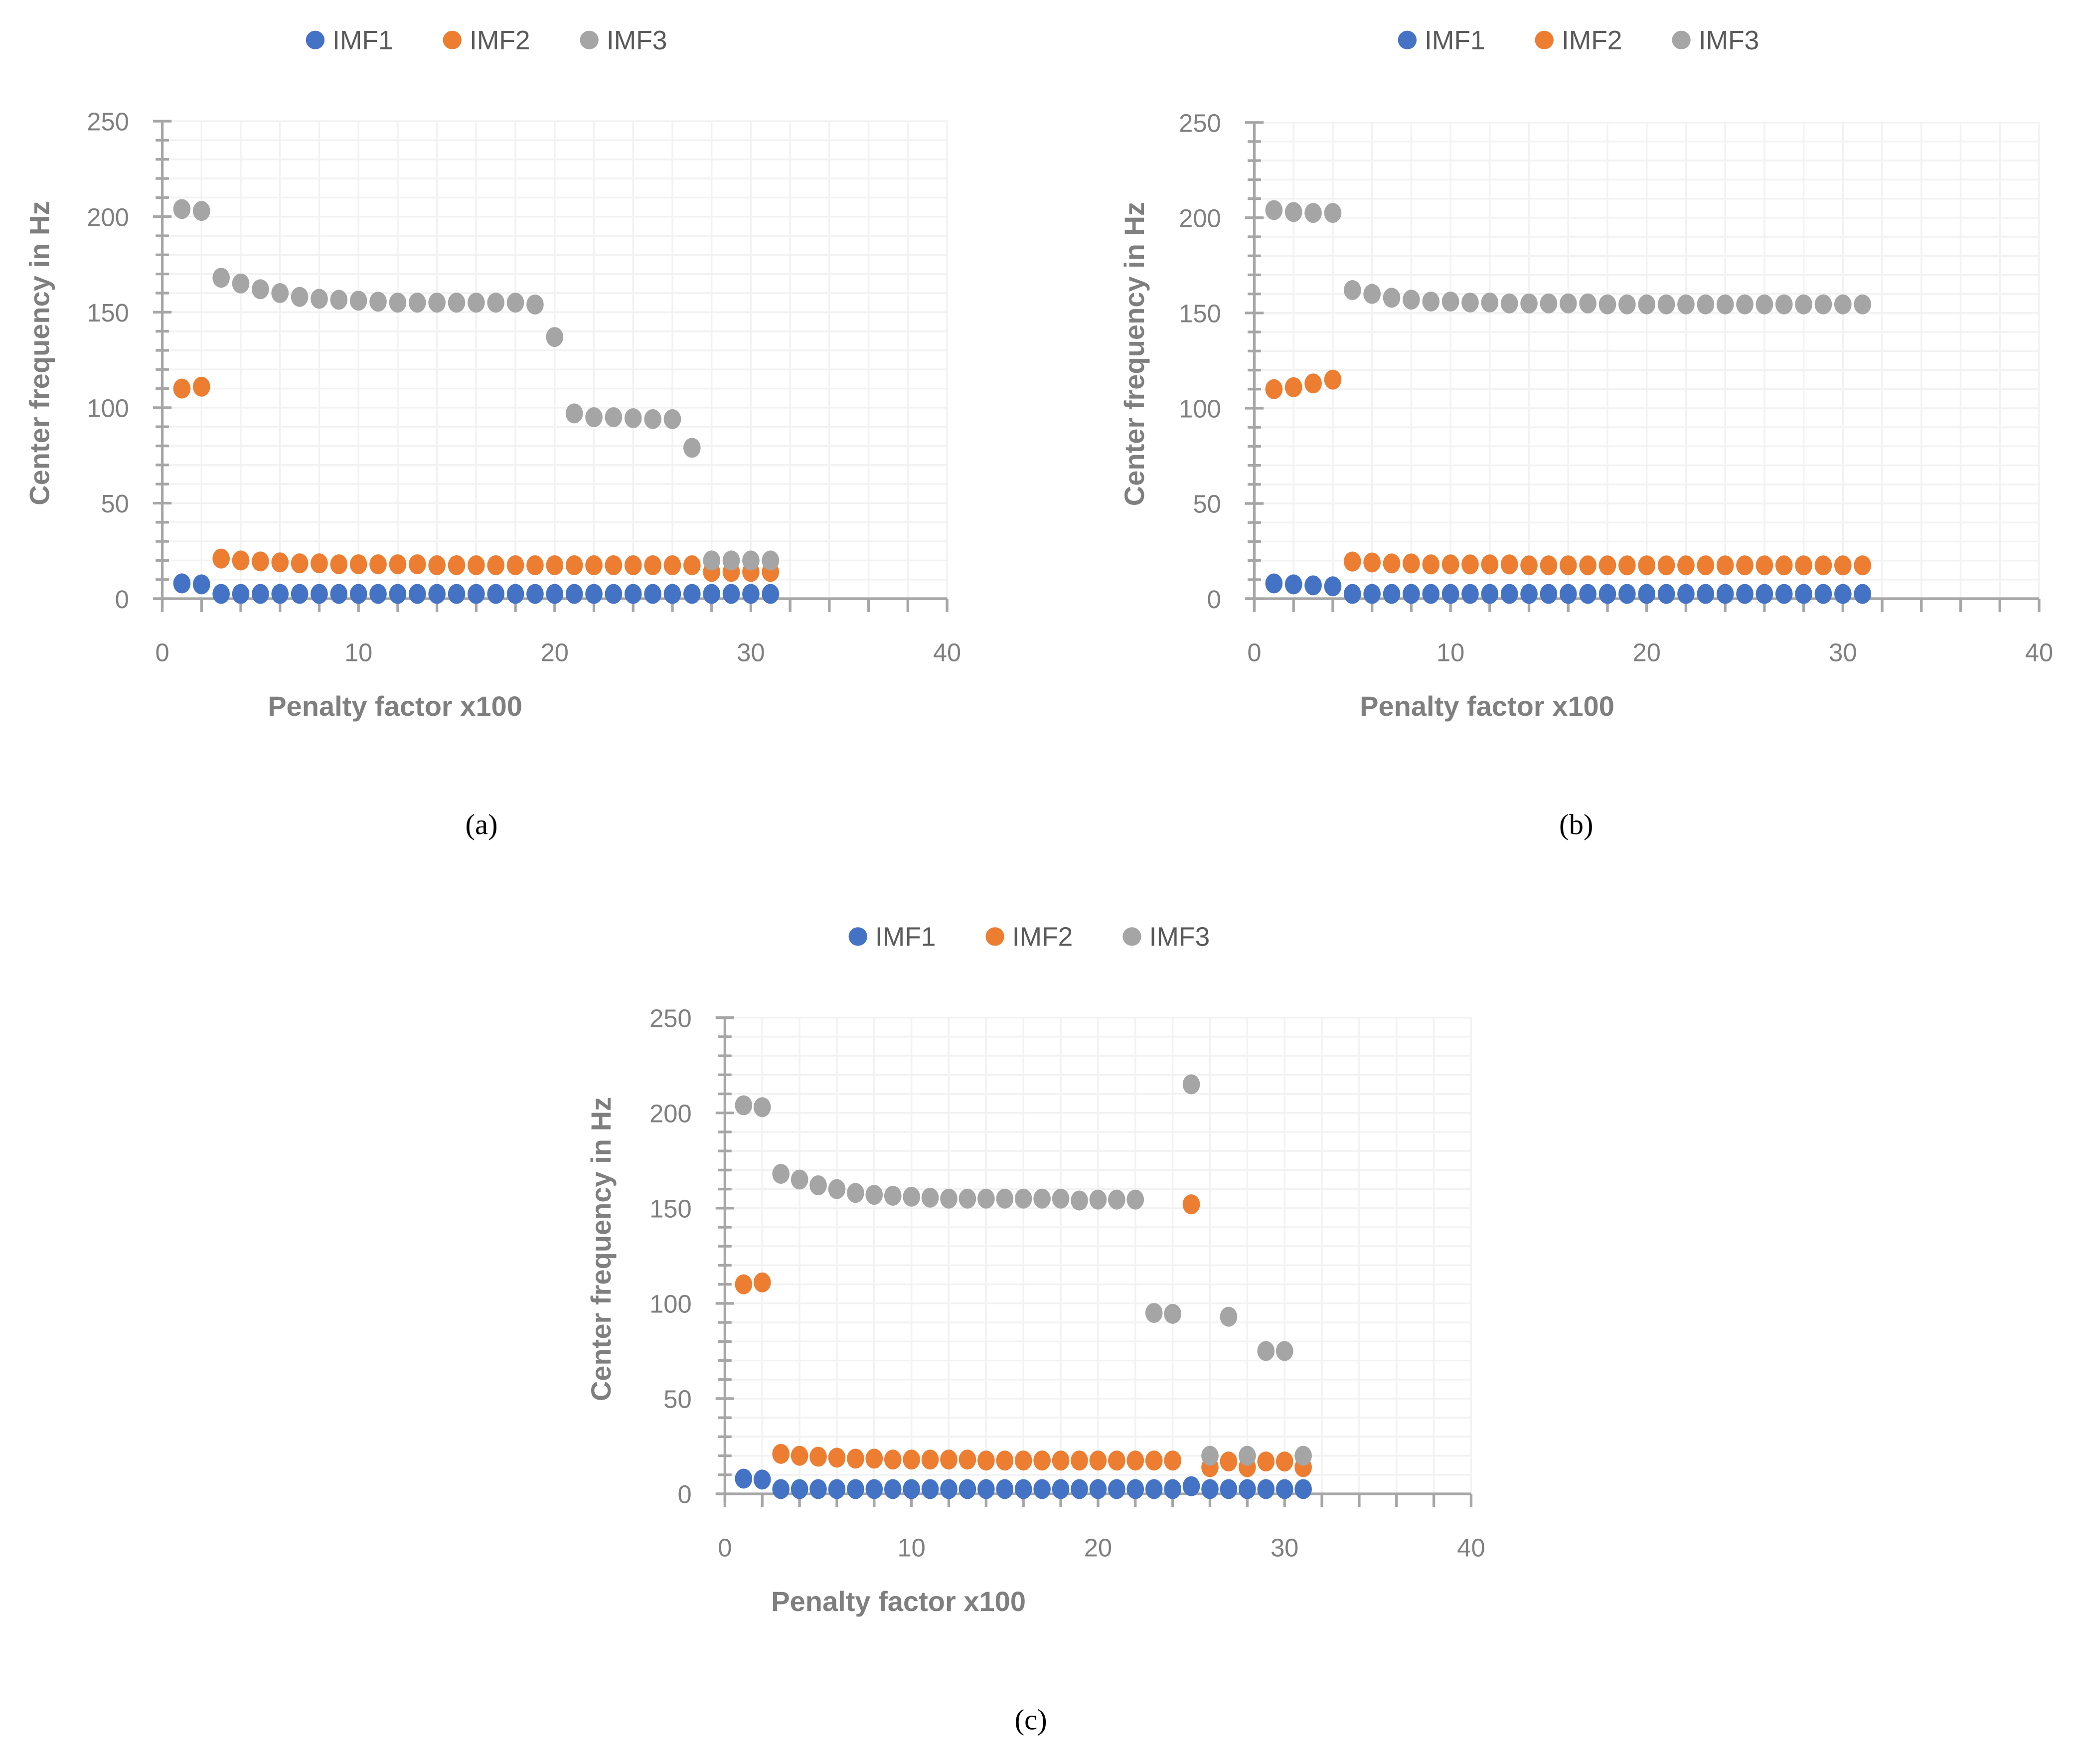 This screenshot has width=2075, height=1764. Describe the element at coordinates (1200, 409) in the screenshot. I see `chart-b-y-tick-label: 100` at that location.